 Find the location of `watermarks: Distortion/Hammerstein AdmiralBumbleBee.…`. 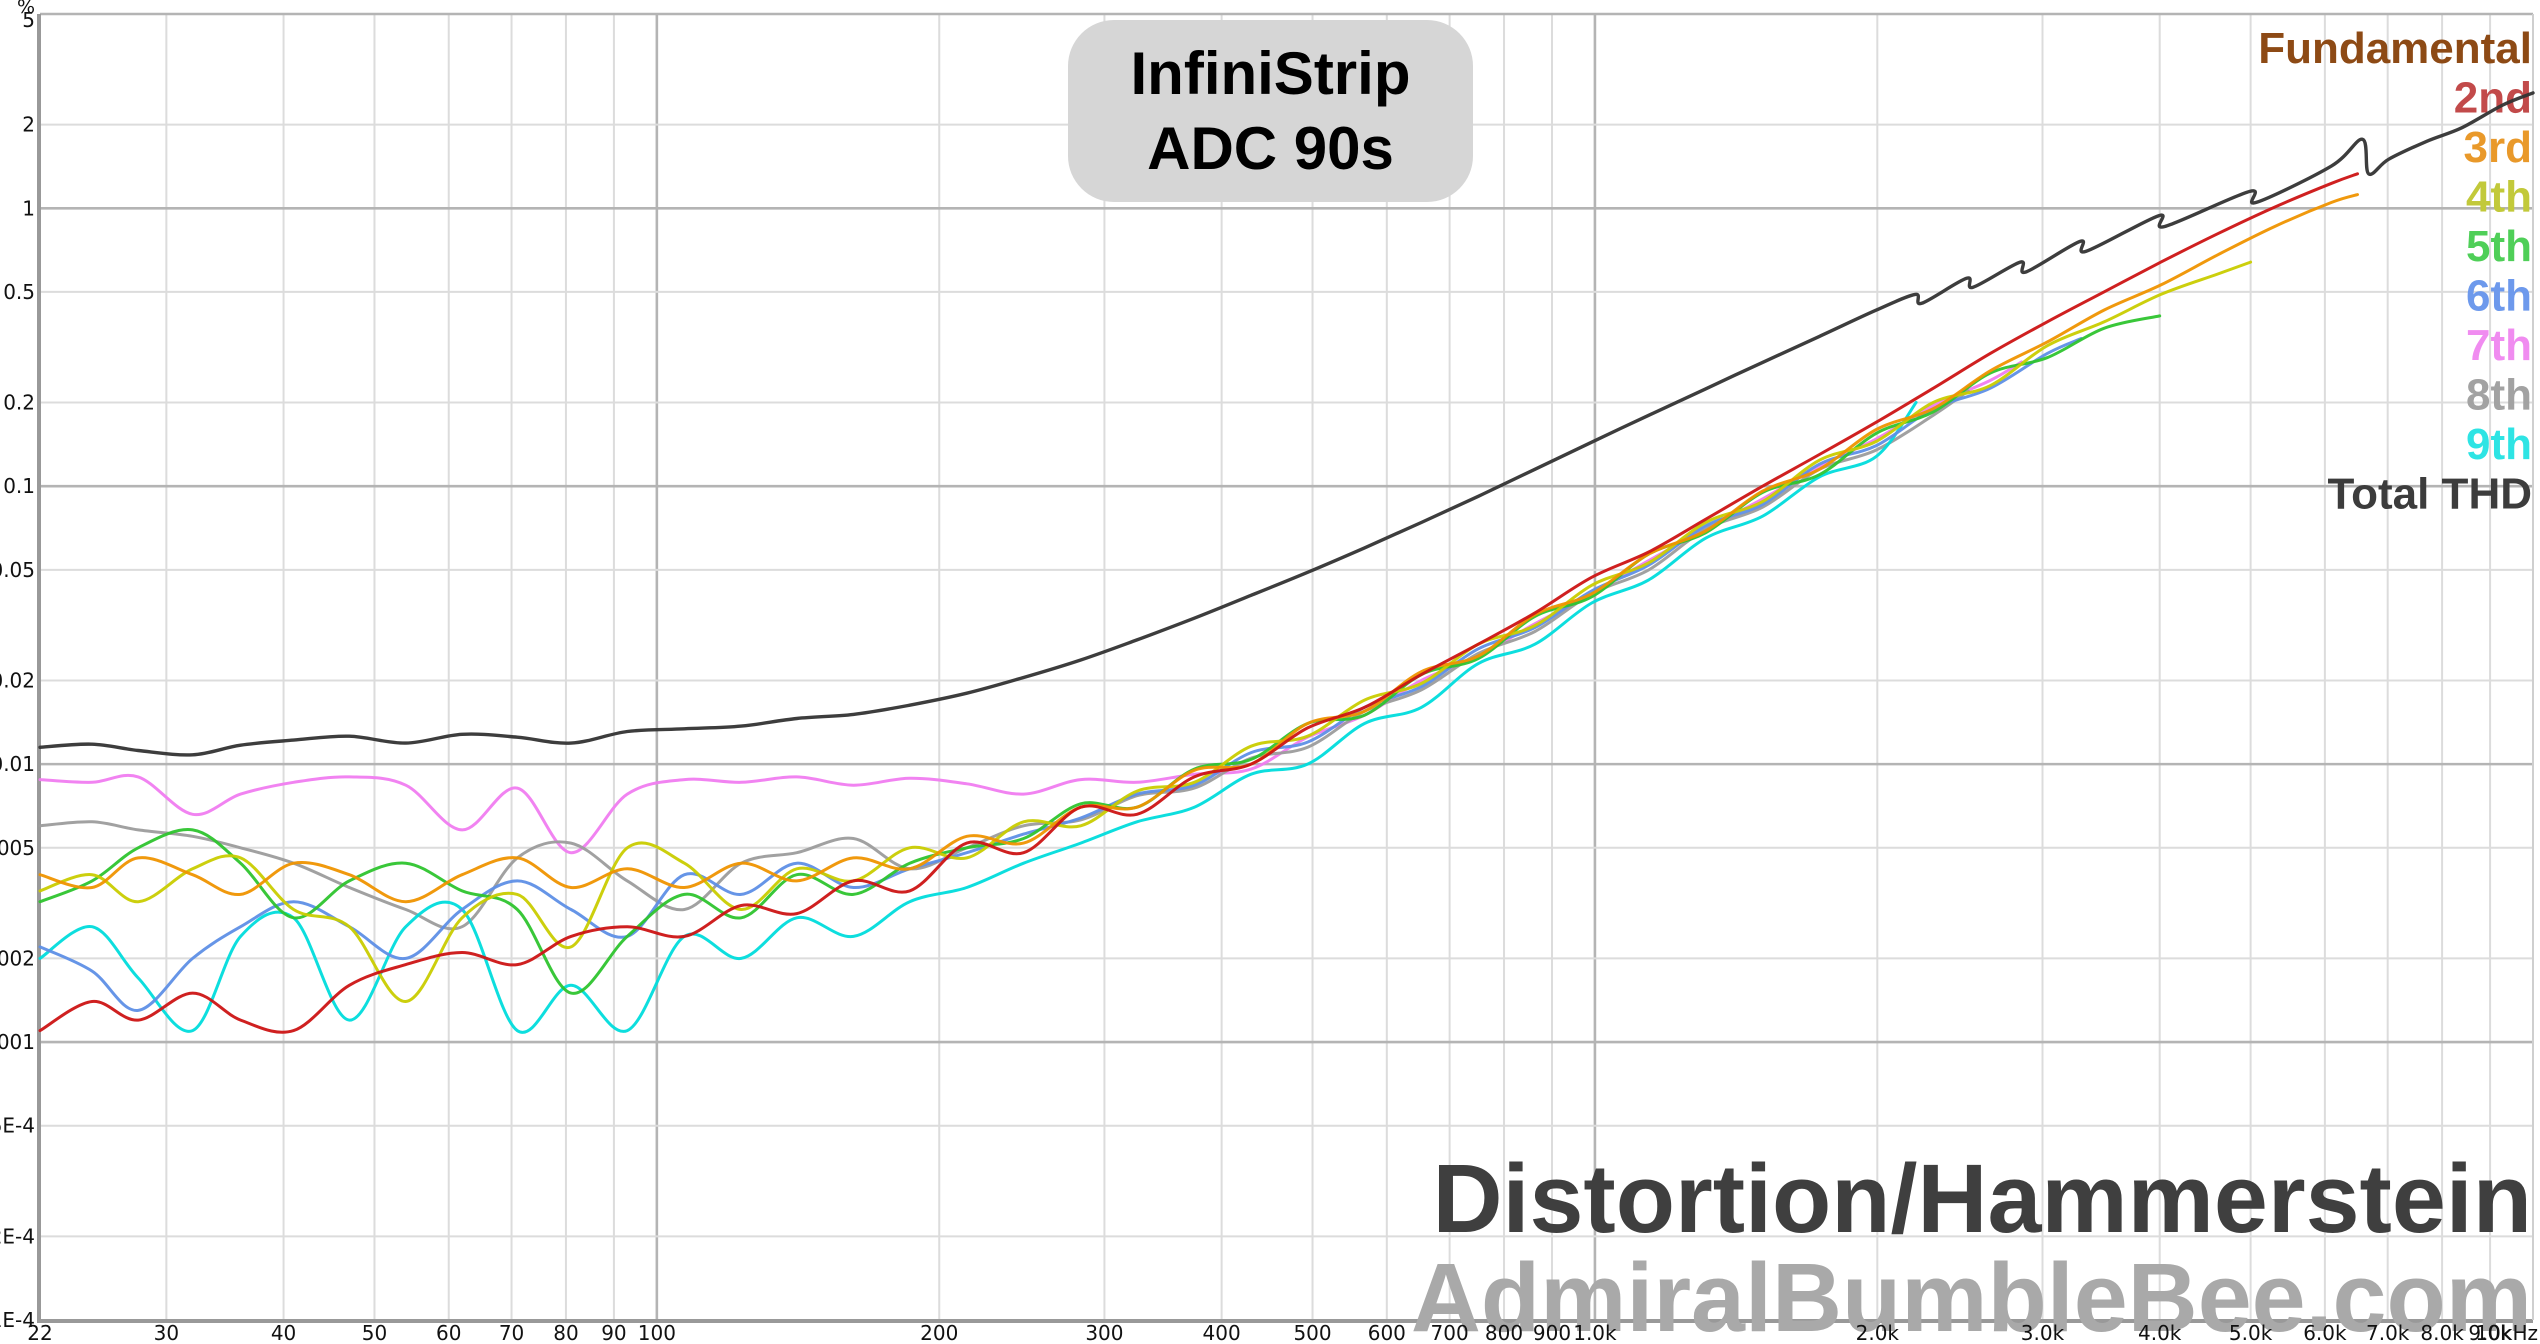

watermarks: Distortion/Hammerstein AdmiralBumbleBee.… is located at coordinates (1971, 1244).